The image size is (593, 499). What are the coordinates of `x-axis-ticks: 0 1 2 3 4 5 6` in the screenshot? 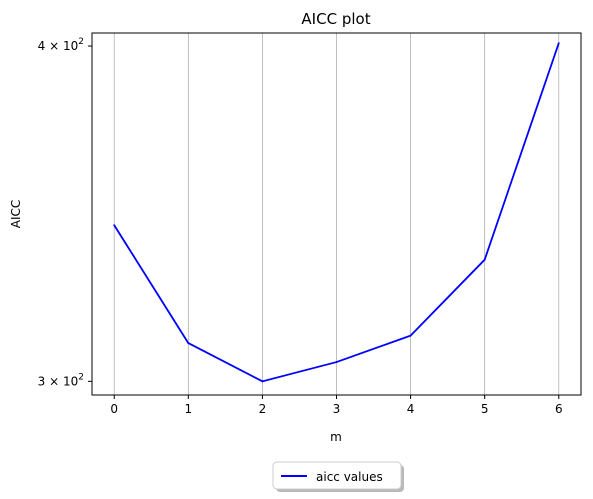 It's located at (336, 405).